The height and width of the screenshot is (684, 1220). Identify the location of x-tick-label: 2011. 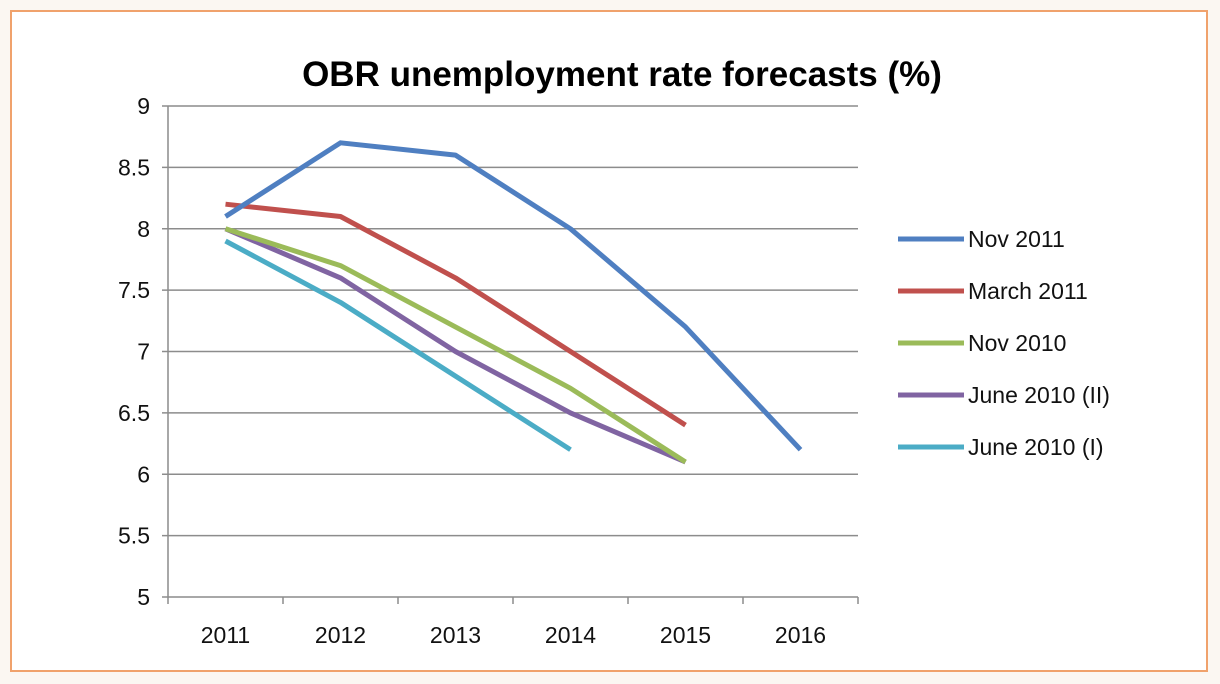
(225, 635).